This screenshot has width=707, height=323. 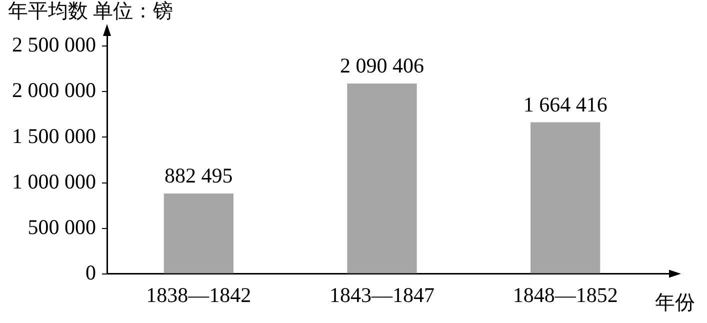 What do you see at coordinates (382, 294) in the screenshot?
I see `x-tick-label: 1843—1847` at bounding box center [382, 294].